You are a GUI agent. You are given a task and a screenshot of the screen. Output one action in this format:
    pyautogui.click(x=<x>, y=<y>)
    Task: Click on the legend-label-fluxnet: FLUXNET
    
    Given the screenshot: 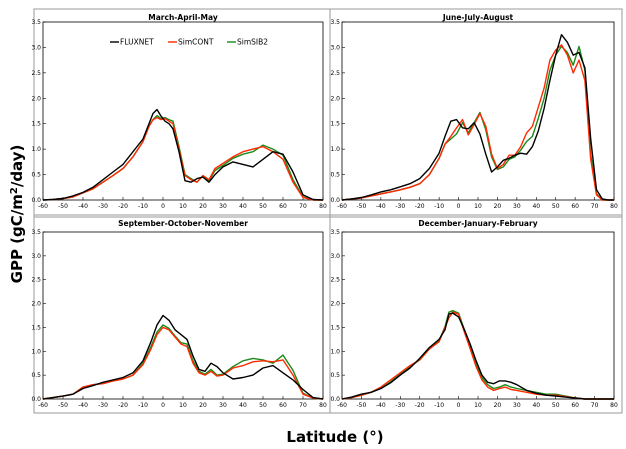 What is the action you would take?
    pyautogui.click(x=137, y=42)
    